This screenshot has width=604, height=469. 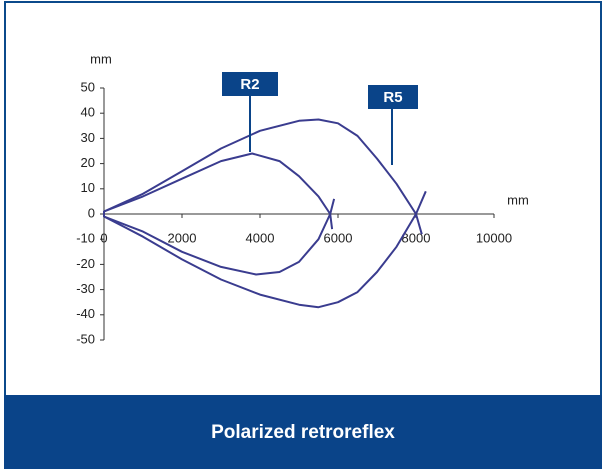 What do you see at coordinates (85, 313) in the screenshot?
I see `y-tick-label: -40` at bounding box center [85, 313].